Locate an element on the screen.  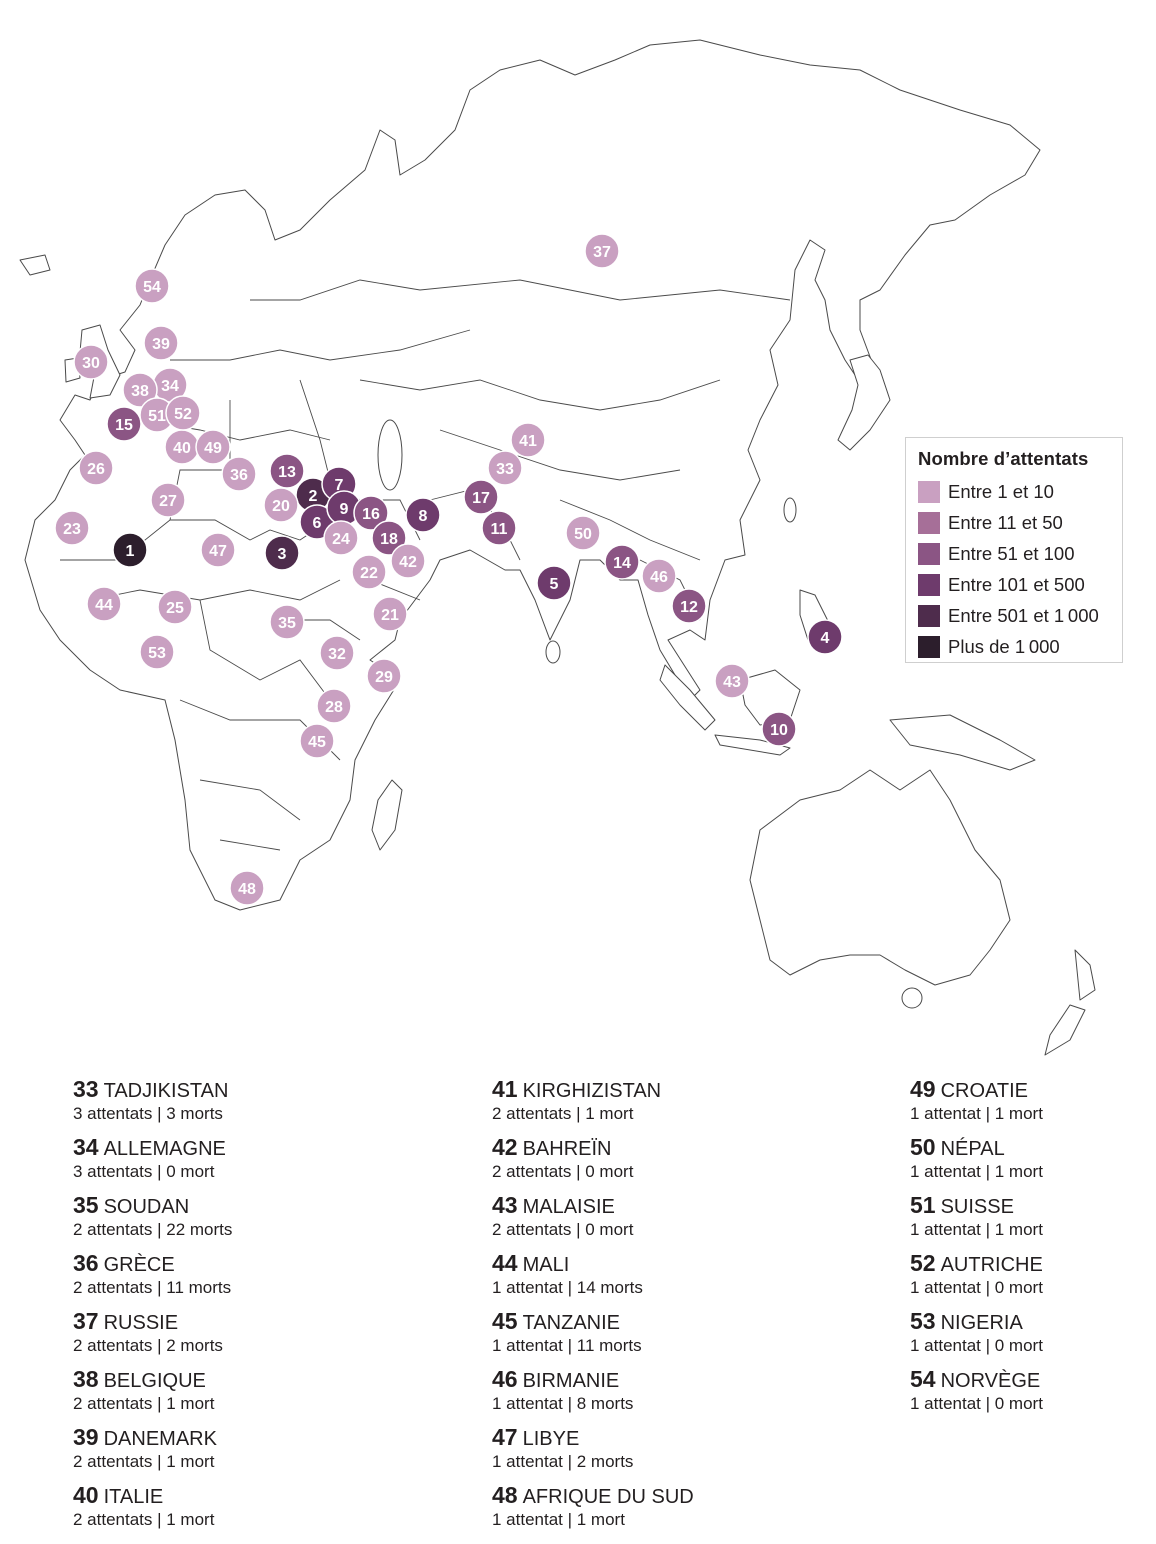
map-marker-11: 11 is located at coordinates (499, 528).